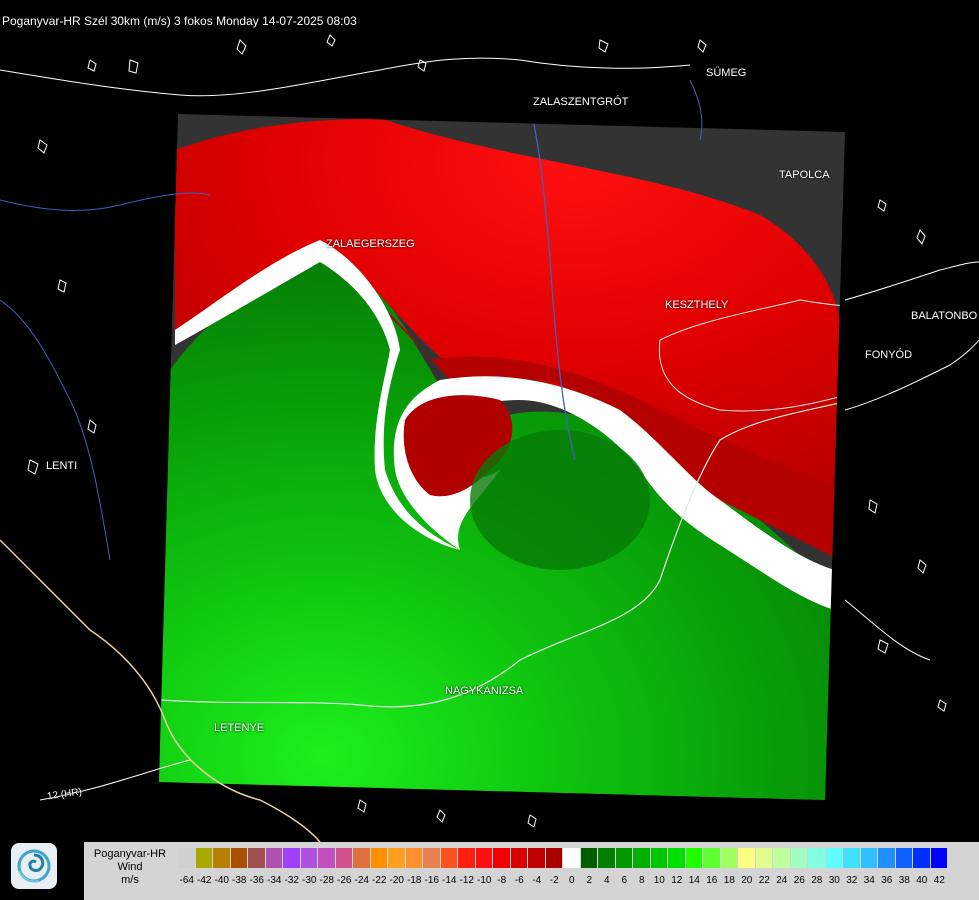 The image size is (979, 900). What do you see at coordinates (747, 880) in the screenshot?
I see `legend-tick-label: 20` at bounding box center [747, 880].